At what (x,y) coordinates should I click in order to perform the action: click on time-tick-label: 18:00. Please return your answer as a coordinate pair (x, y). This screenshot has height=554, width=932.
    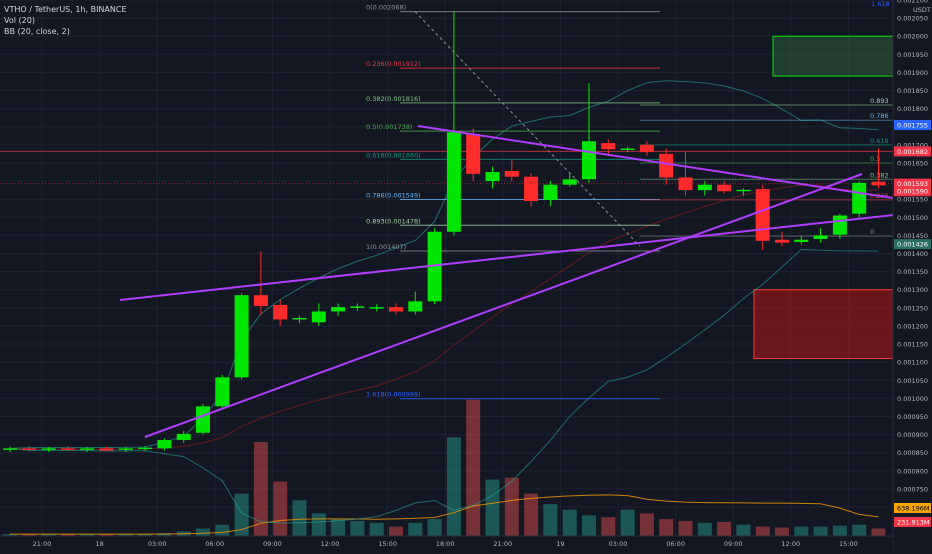
    Looking at the image, I should click on (445, 544).